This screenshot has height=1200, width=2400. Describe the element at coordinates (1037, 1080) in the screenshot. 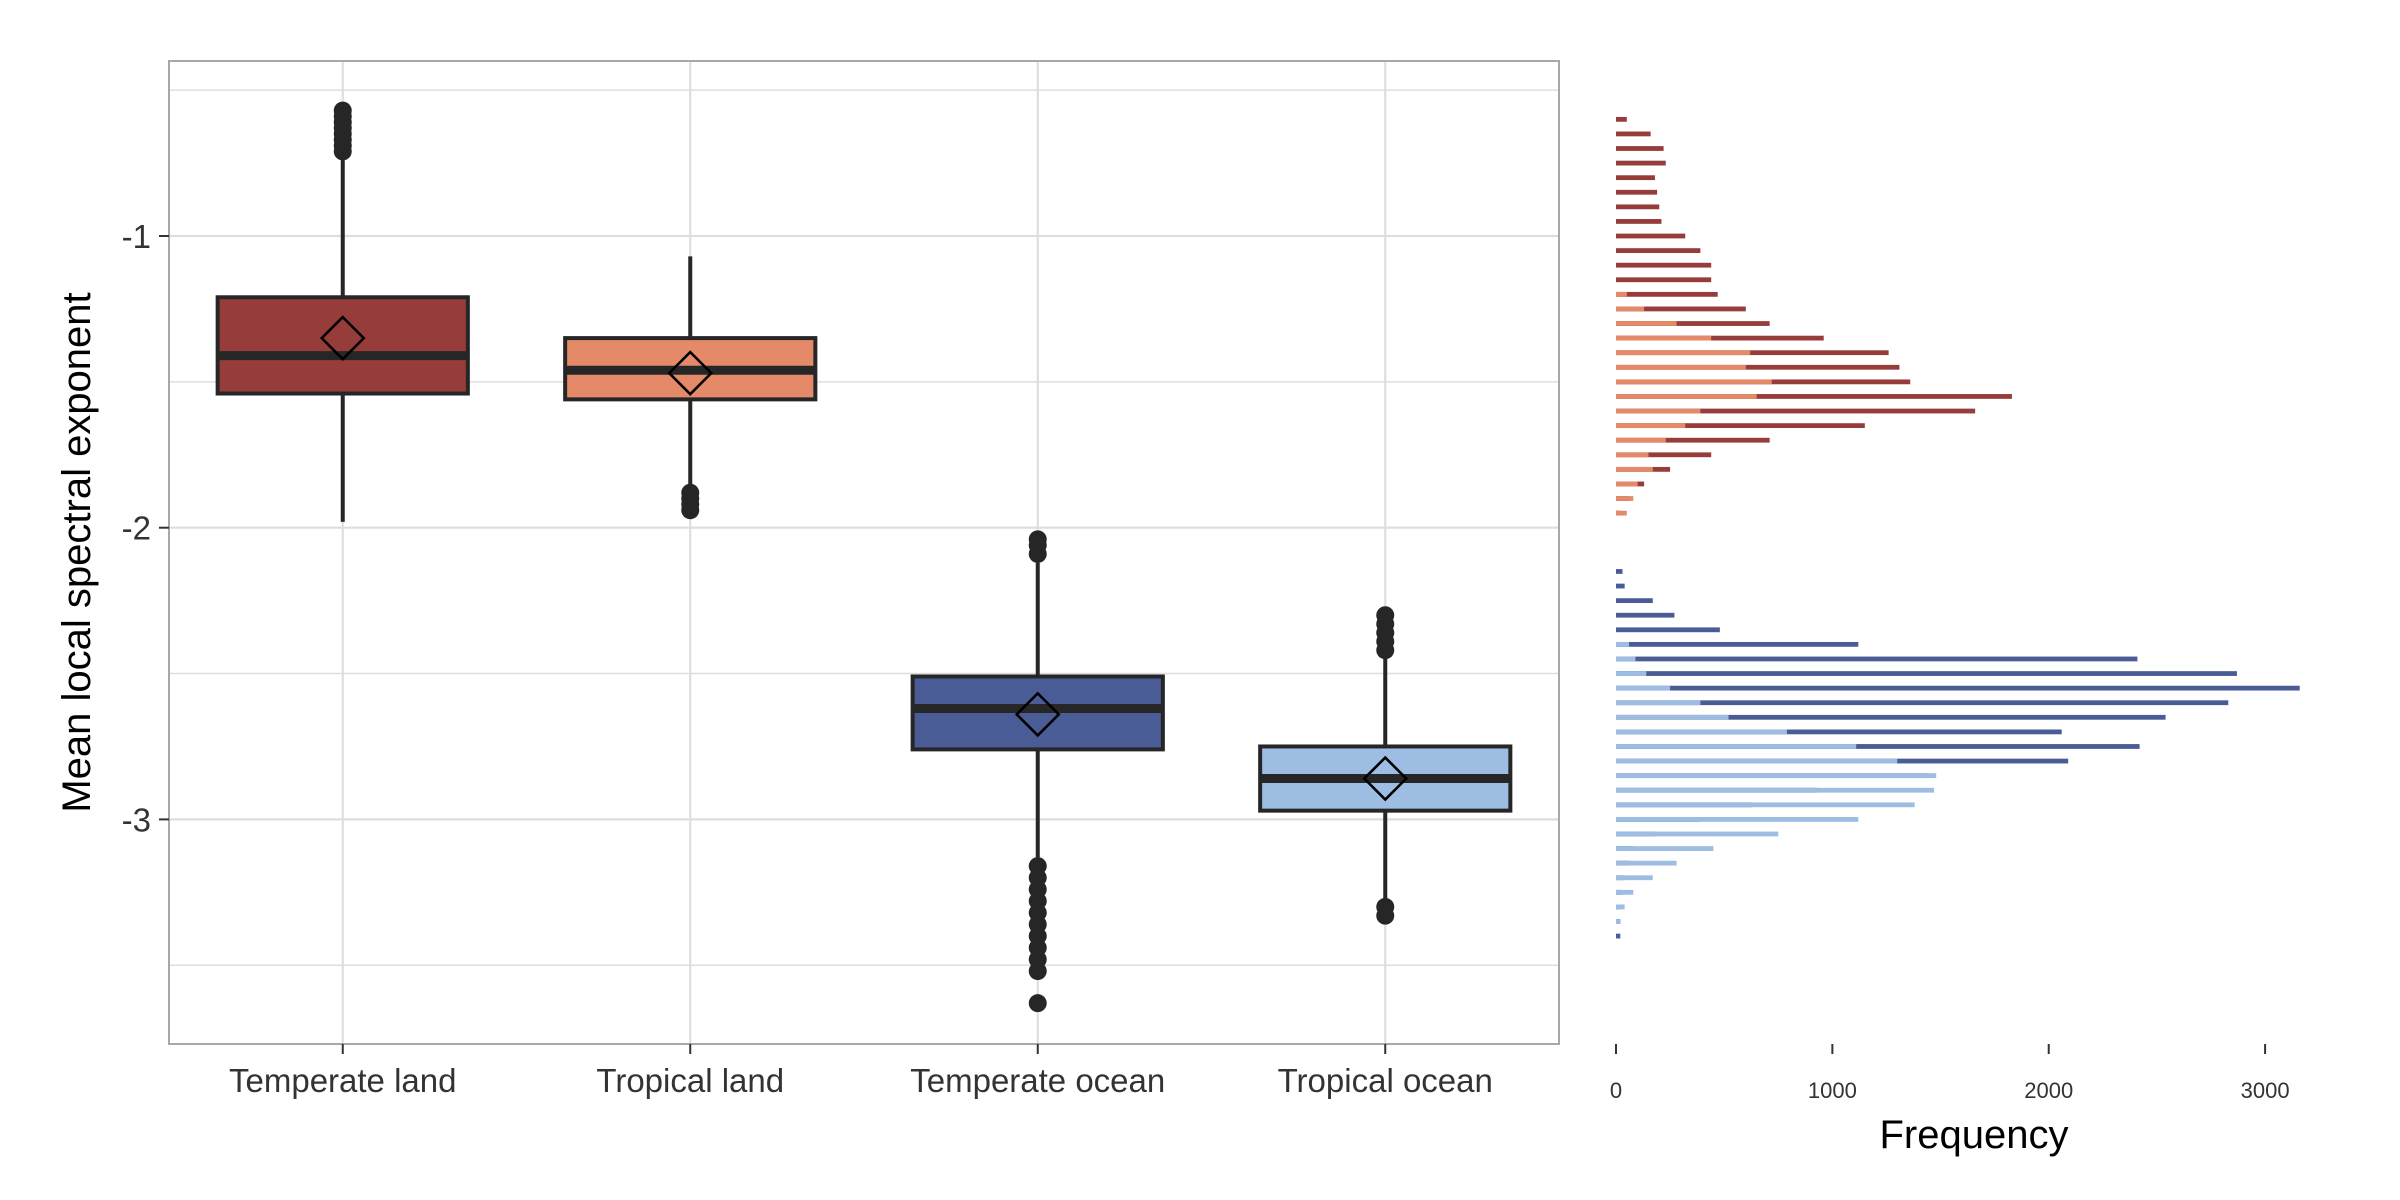

I see `x-tick-label: Temperate ocean` at that location.